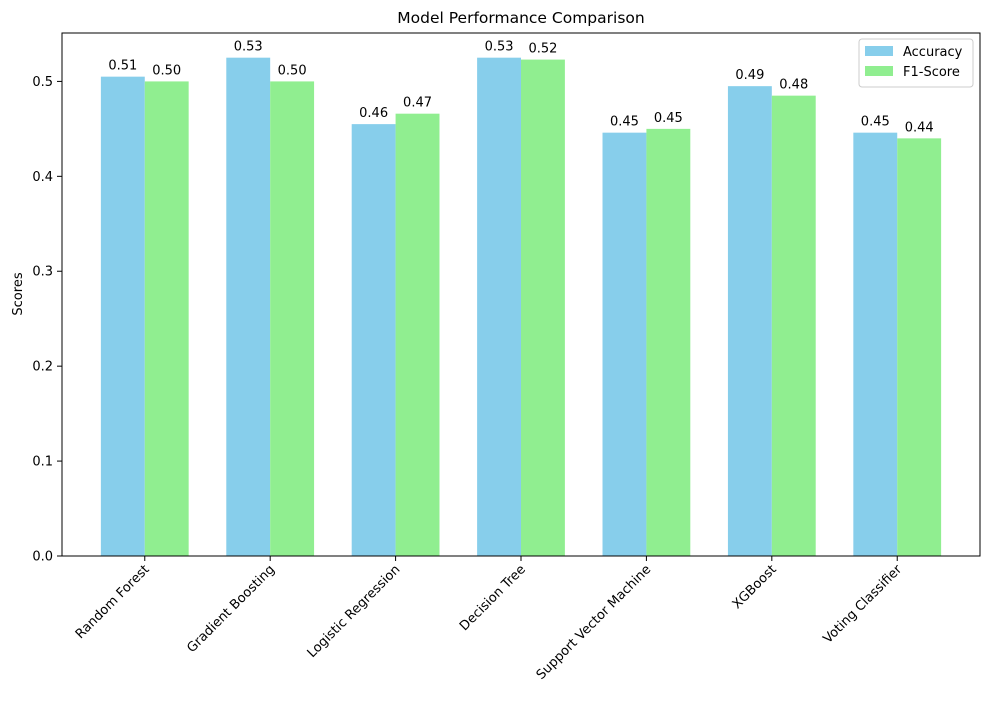 This screenshot has width=989, height=703. I want to click on y-tick-label-4: 0.4, so click(42, 177).